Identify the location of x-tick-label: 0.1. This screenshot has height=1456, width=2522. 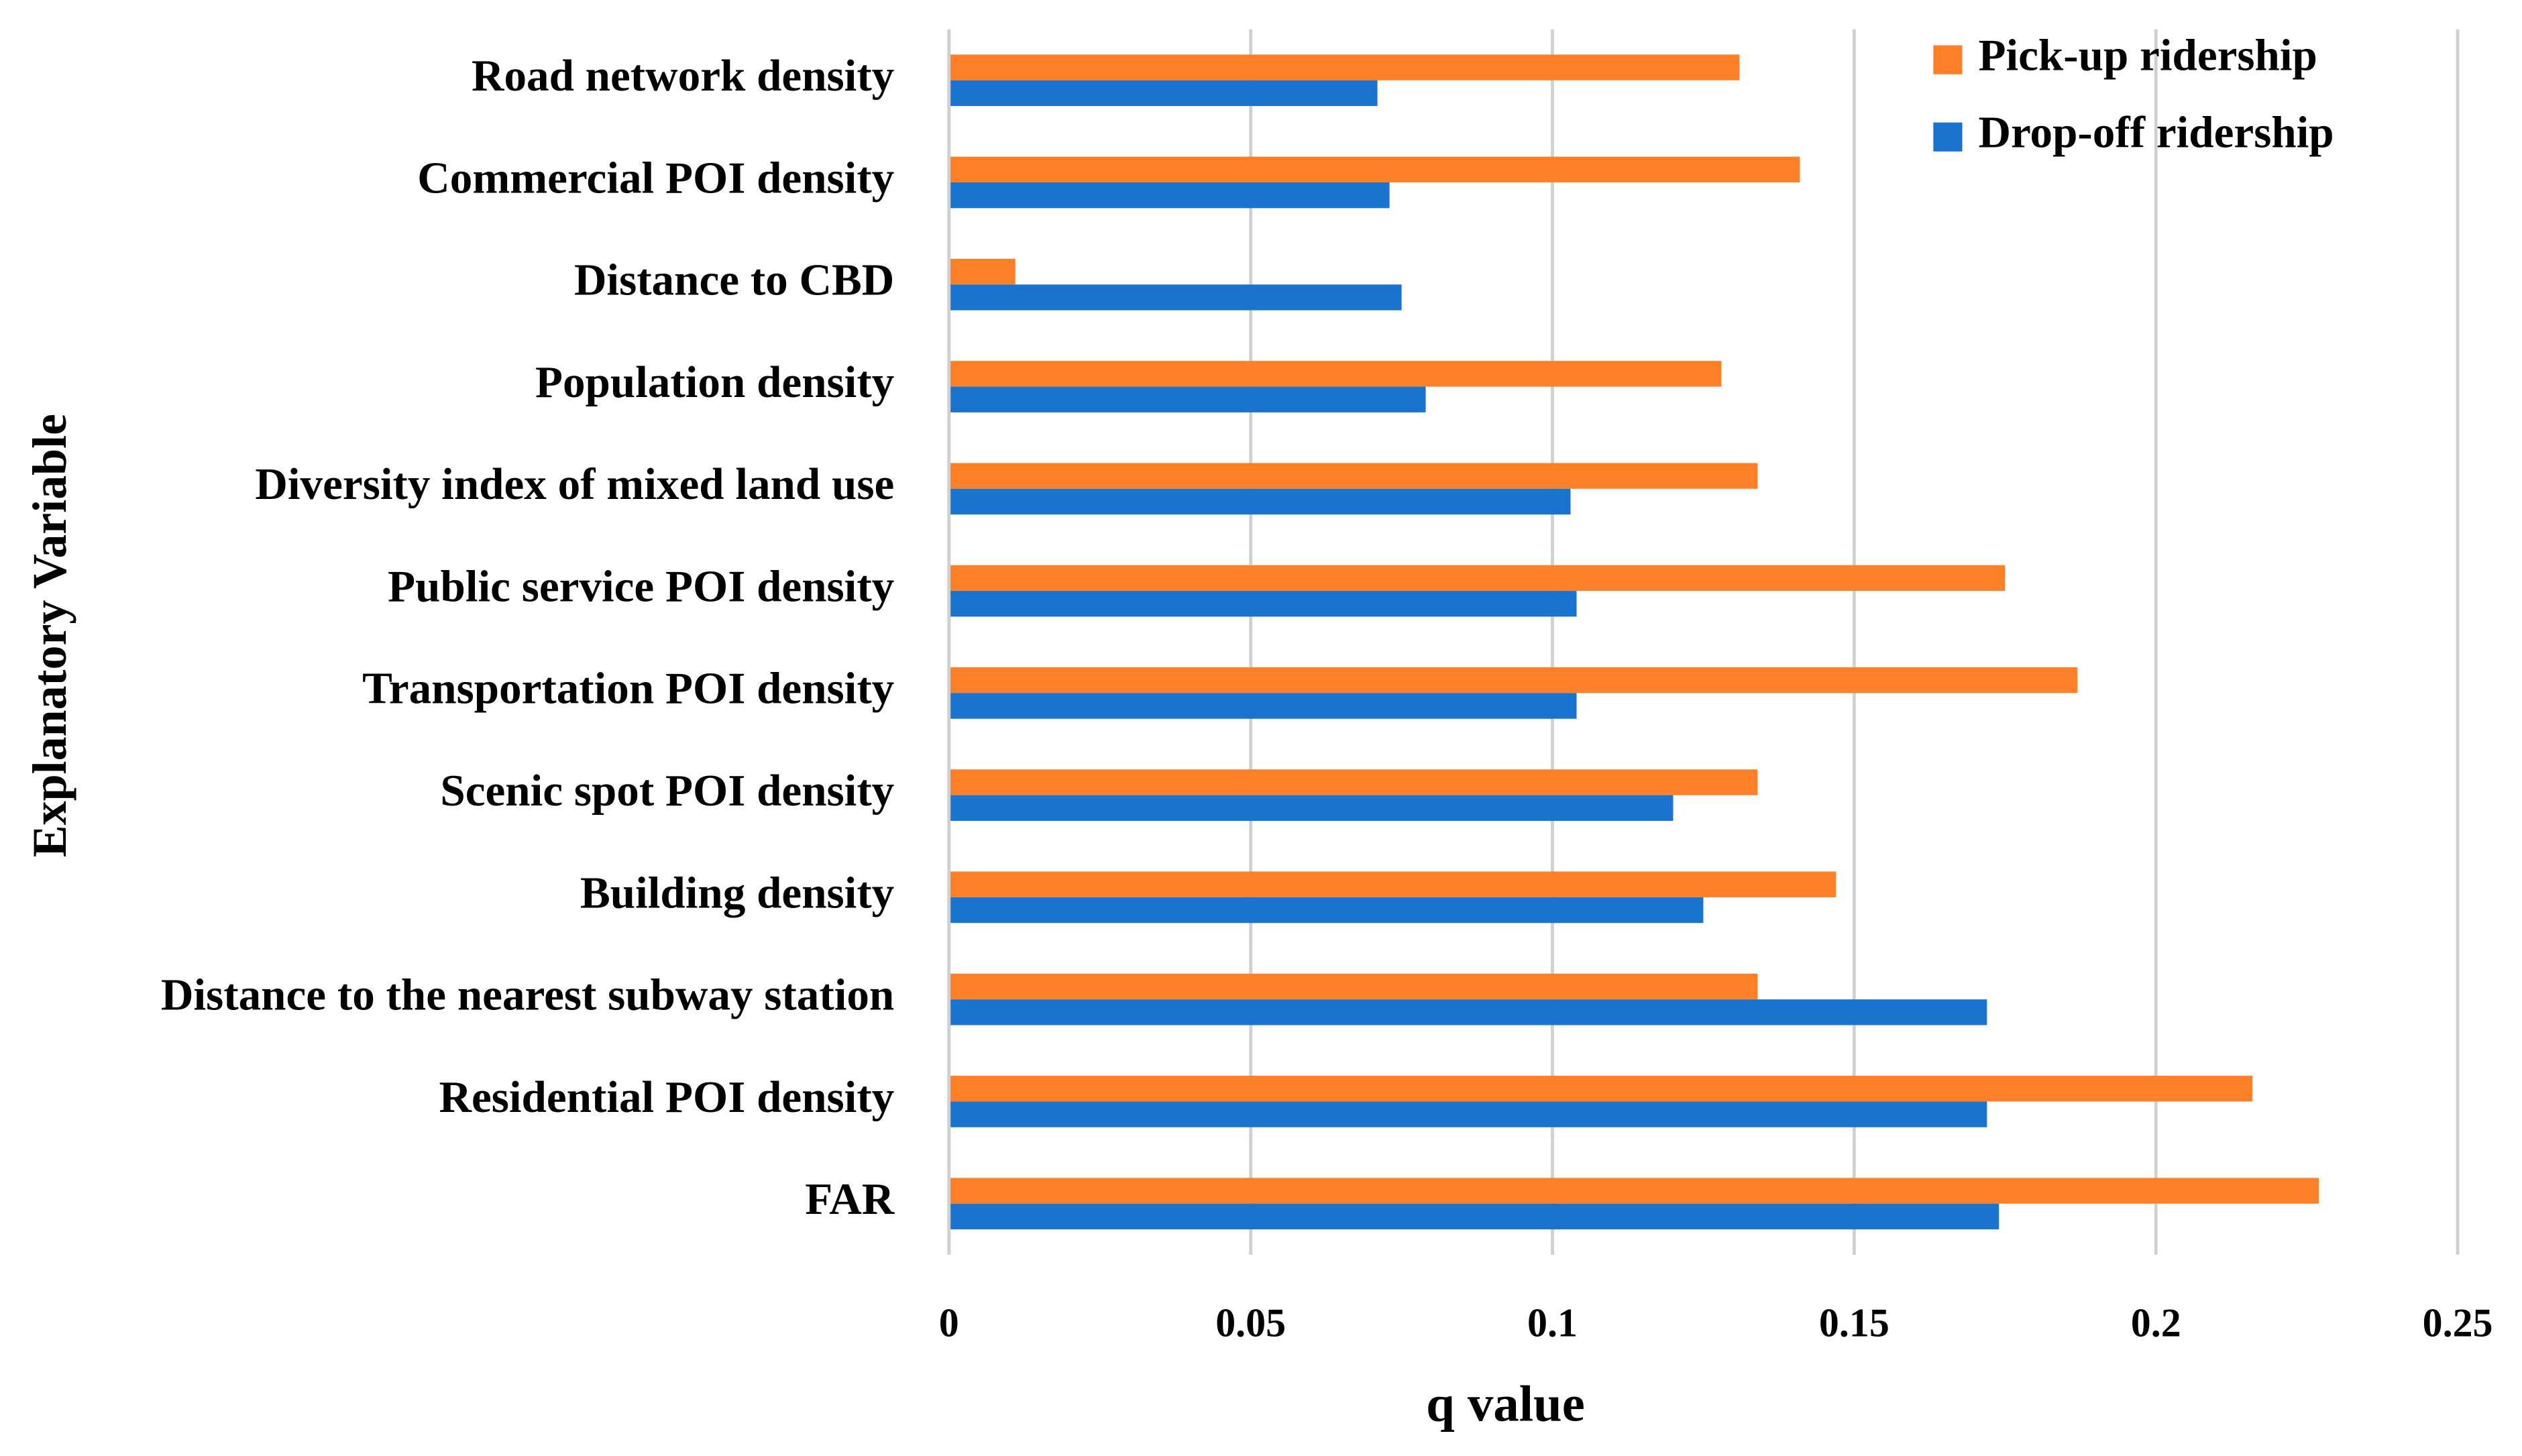
(1552, 1322).